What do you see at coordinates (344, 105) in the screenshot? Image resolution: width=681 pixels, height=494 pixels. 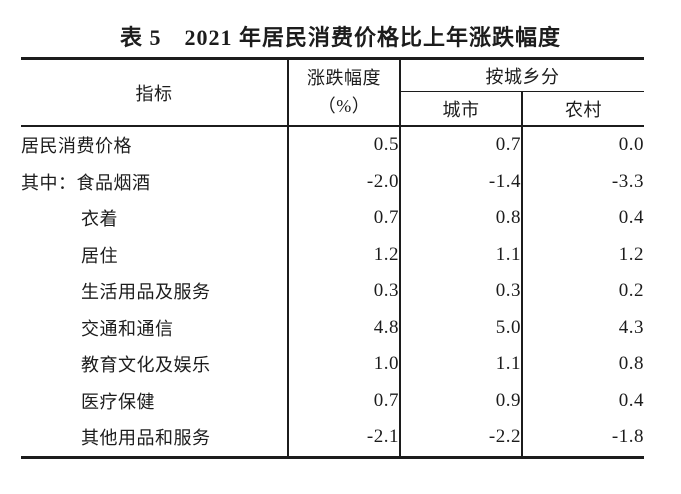 I see `col-header-change-pct-line2: （%）` at bounding box center [344, 105].